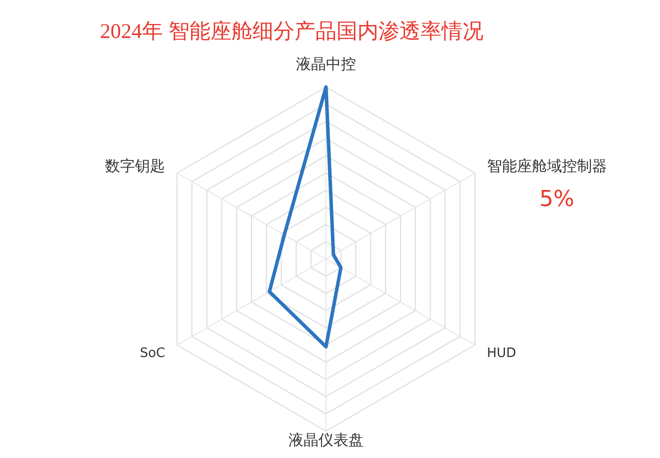  What do you see at coordinates (326, 64) in the screenshot?
I see `spoke-label: 液晶中控` at bounding box center [326, 64].